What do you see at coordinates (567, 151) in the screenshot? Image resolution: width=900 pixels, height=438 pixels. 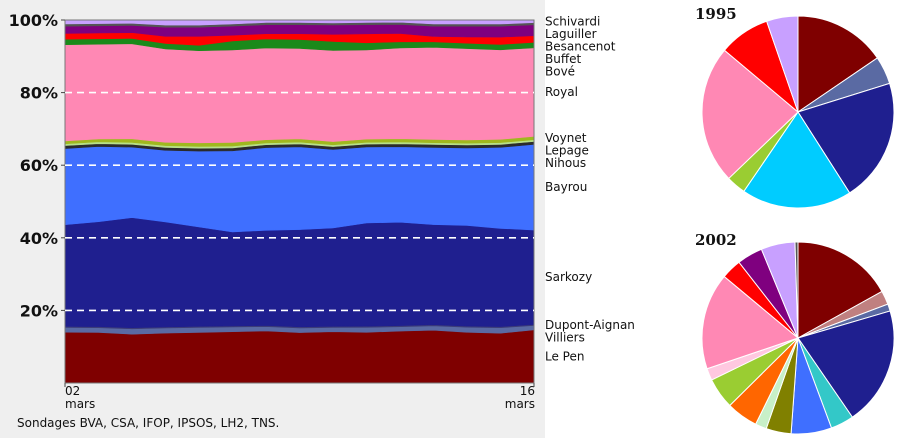 I see `series-label-lepage: Lepage` at bounding box center [567, 151].